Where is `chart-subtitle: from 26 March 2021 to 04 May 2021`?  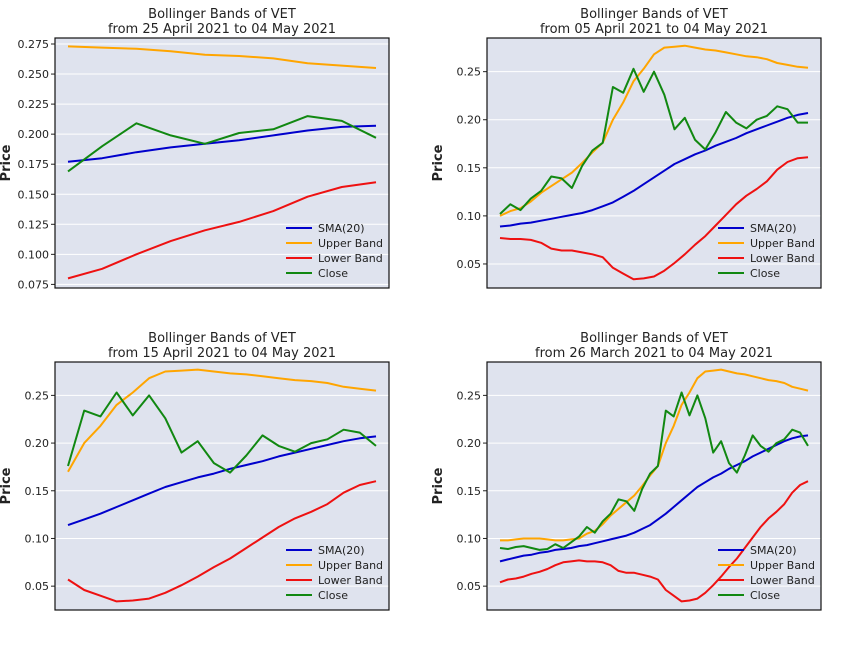
chart-subtitle: from 26 March 2021 to 04 May 2021 is located at coordinates (654, 353).